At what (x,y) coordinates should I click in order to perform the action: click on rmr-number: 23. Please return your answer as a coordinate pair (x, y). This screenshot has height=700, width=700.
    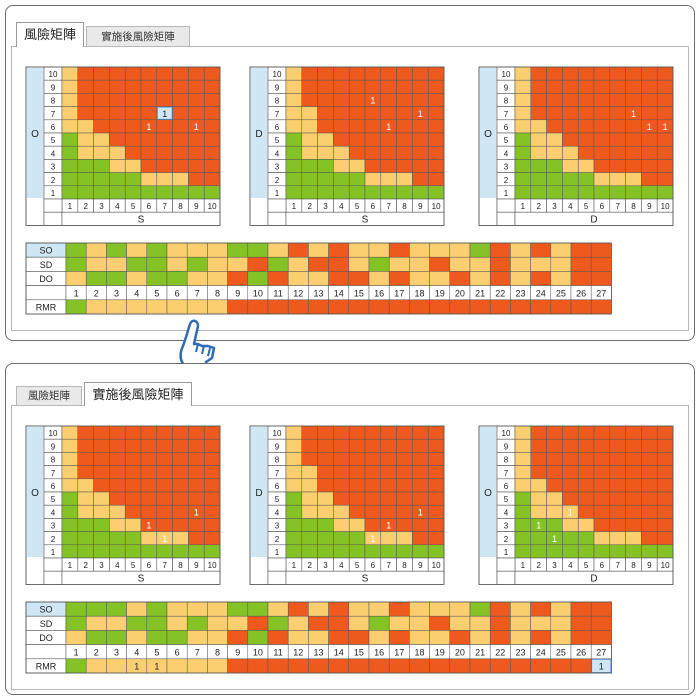
    Looking at the image, I should click on (520, 652).